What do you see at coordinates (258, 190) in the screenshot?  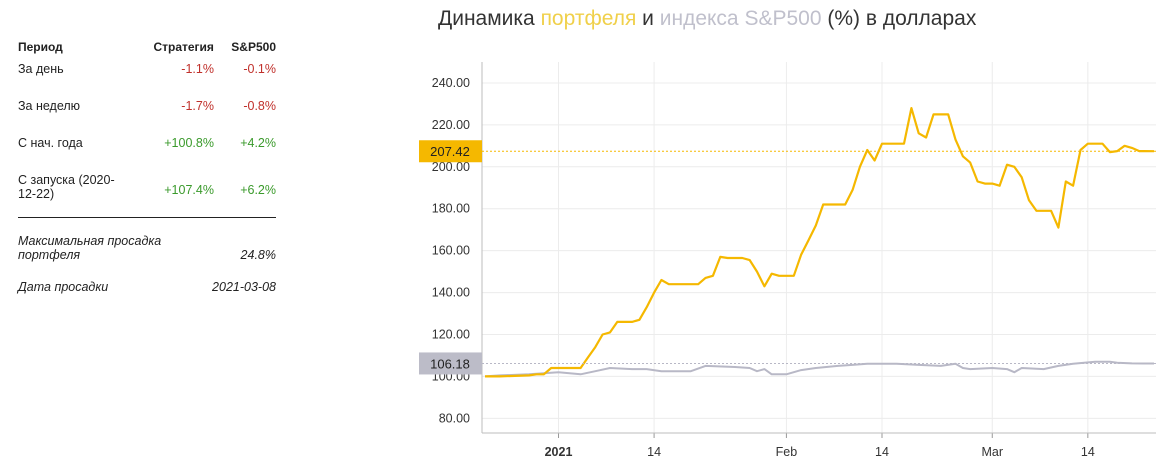 I see `row-sp500: +6.2%` at bounding box center [258, 190].